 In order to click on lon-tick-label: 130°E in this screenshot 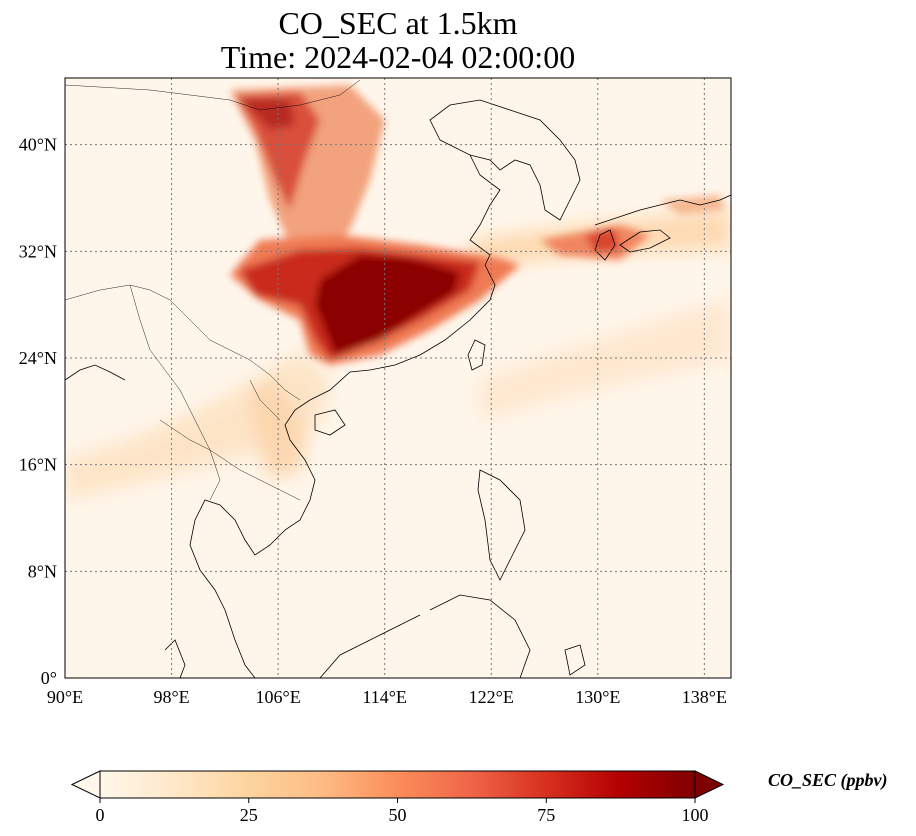, I will do `click(597, 697)`.